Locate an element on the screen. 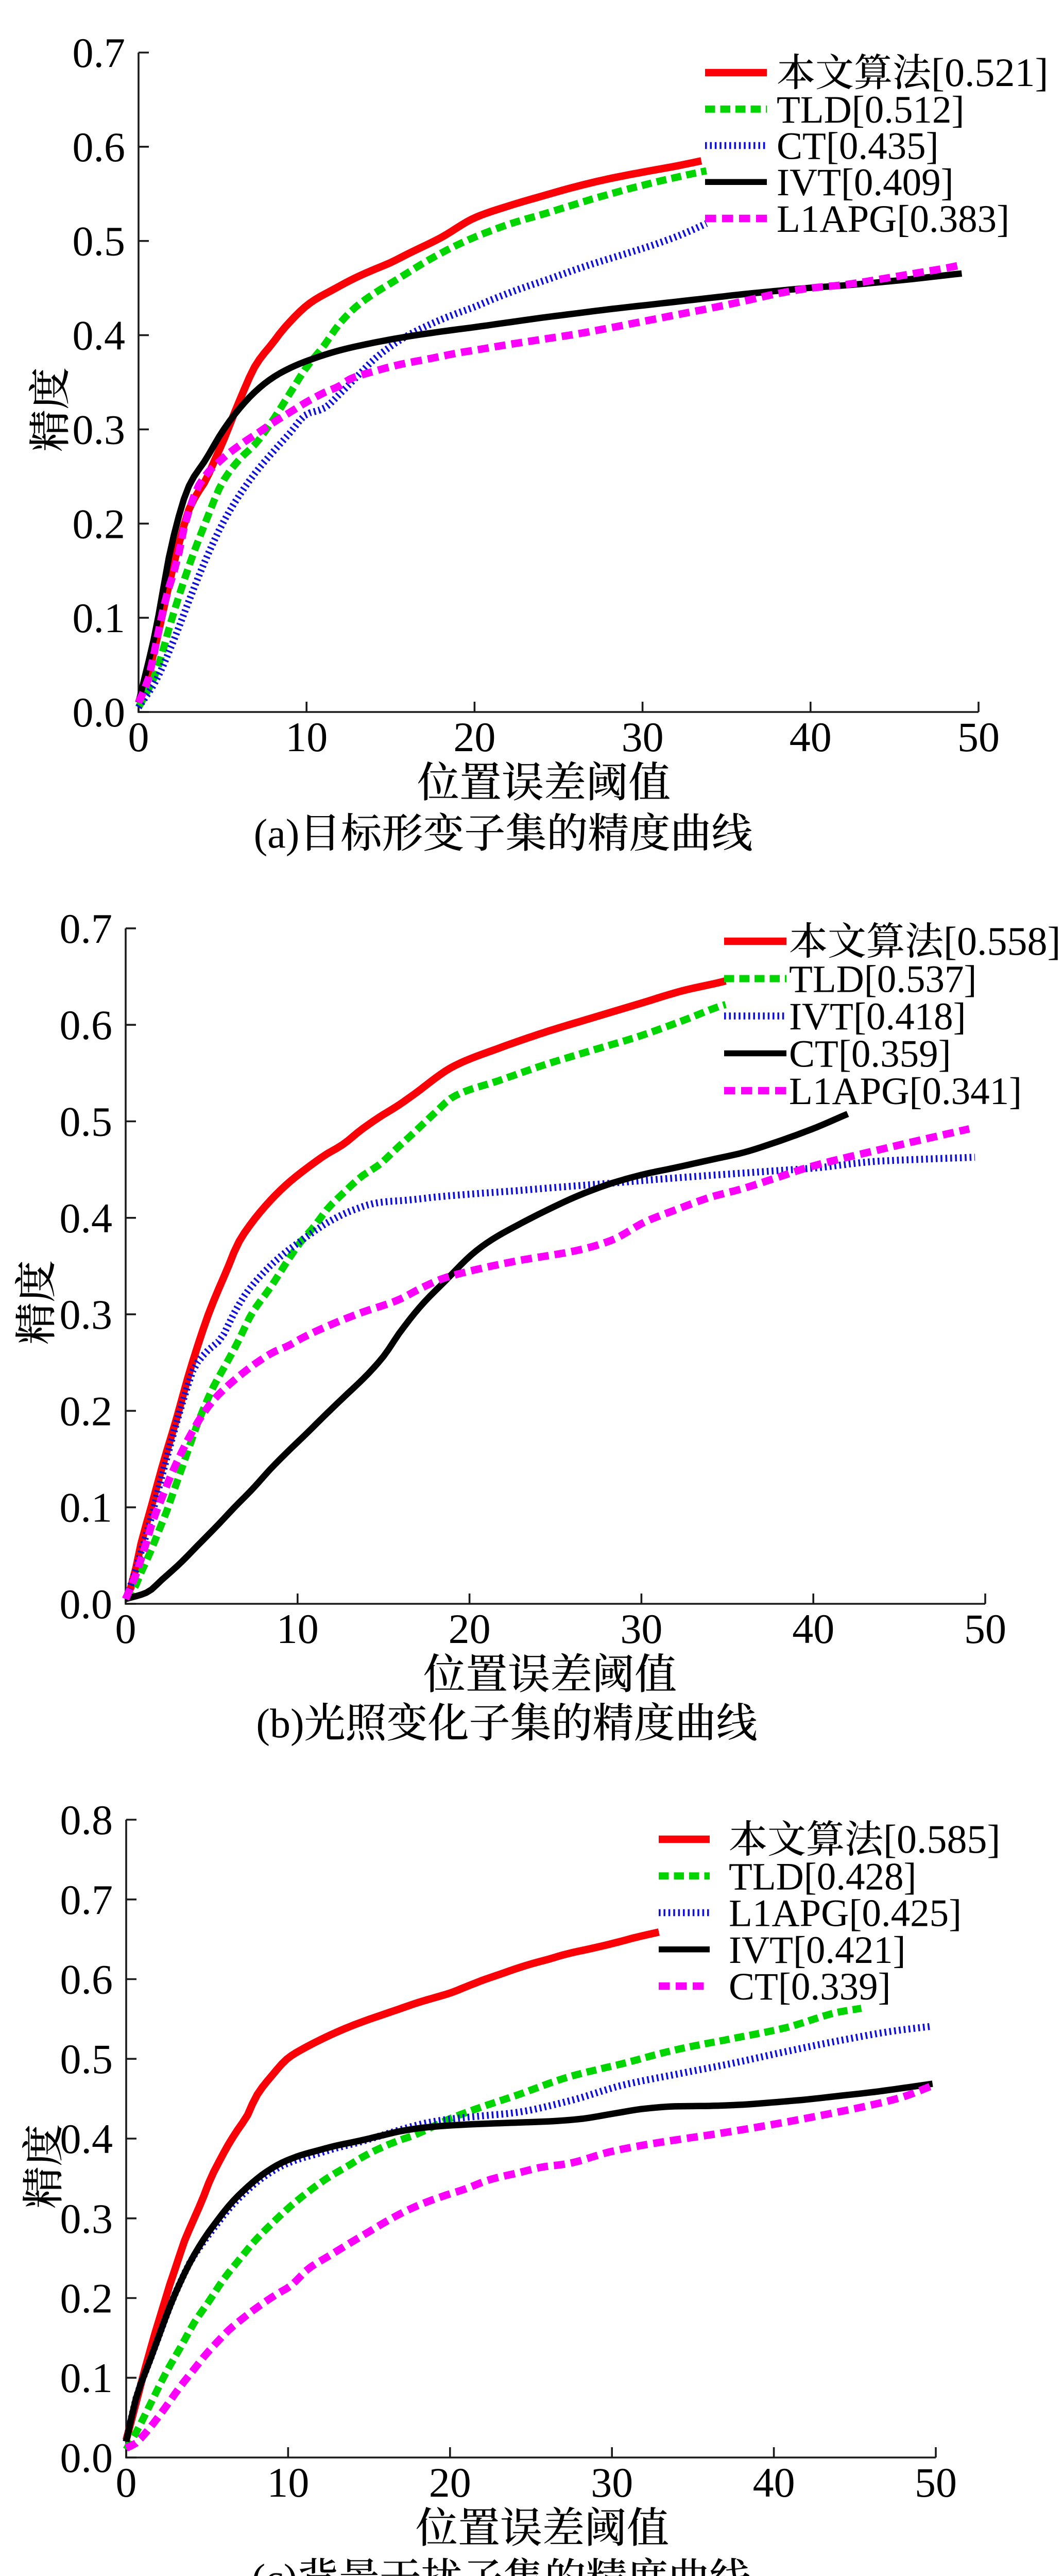 The width and height of the screenshot is (1063, 2576). svg-text: (a) is located at coordinates (277, 834).